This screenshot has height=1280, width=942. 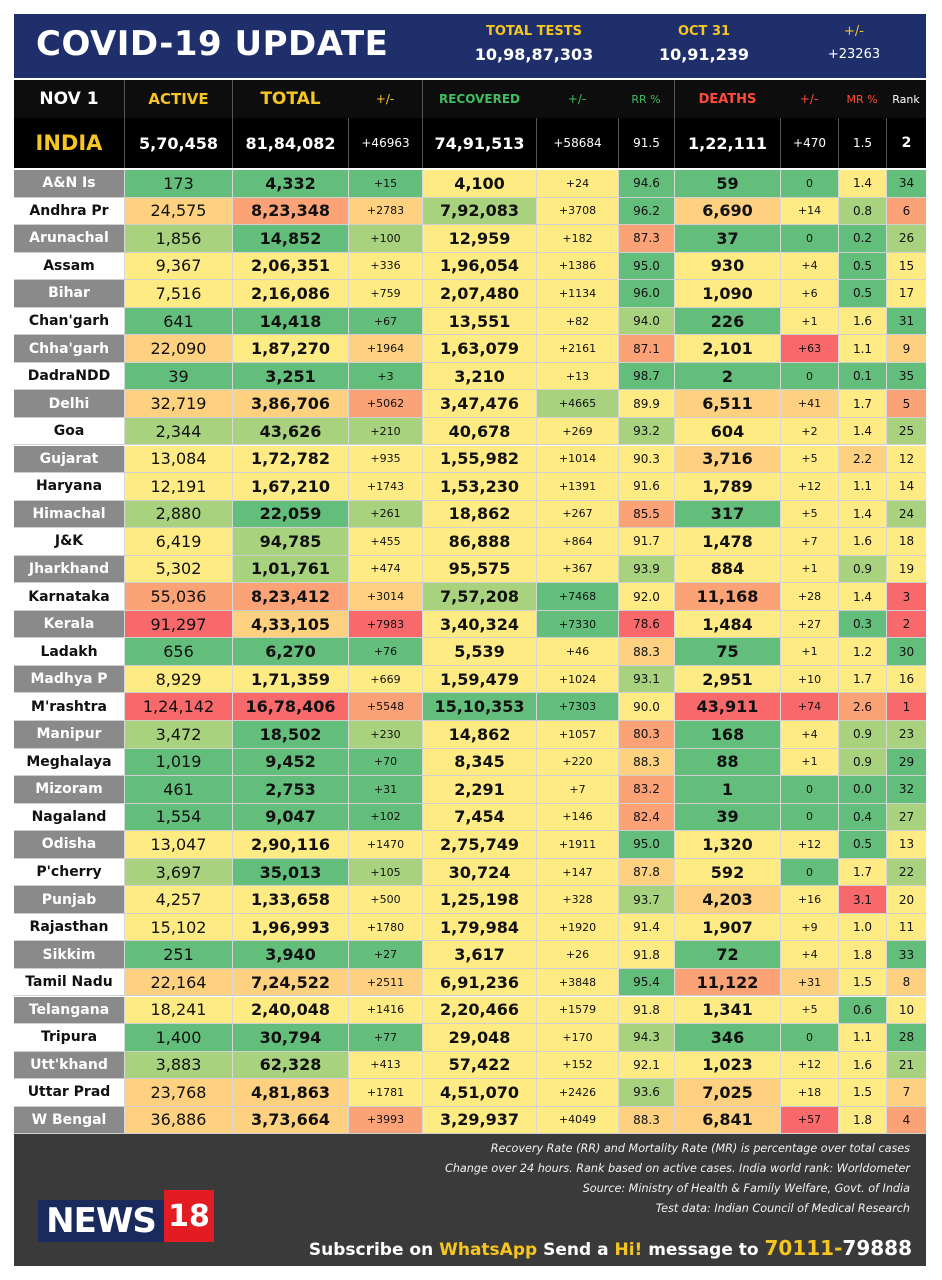 I want to click on deaths-cell: 226, so click(x=727, y=321).